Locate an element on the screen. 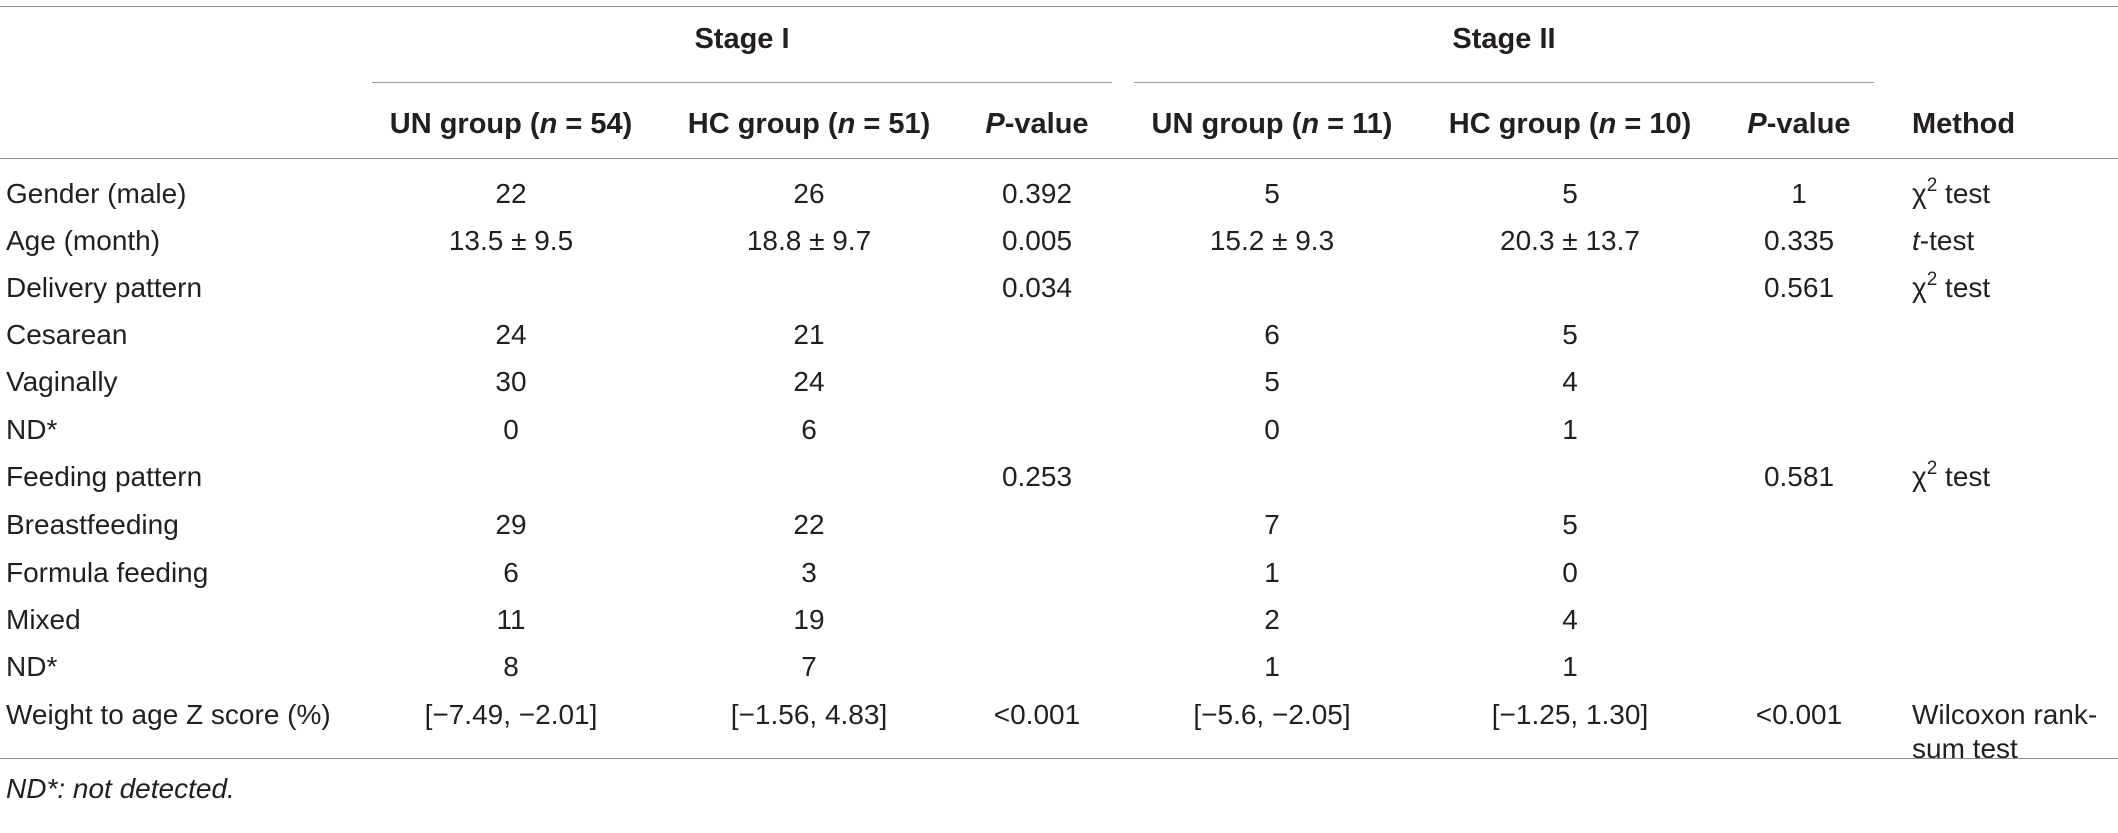 This screenshot has width=2118, height=833. cell-s2-hc: [−1.25, 1.30] is located at coordinates (1570, 714).